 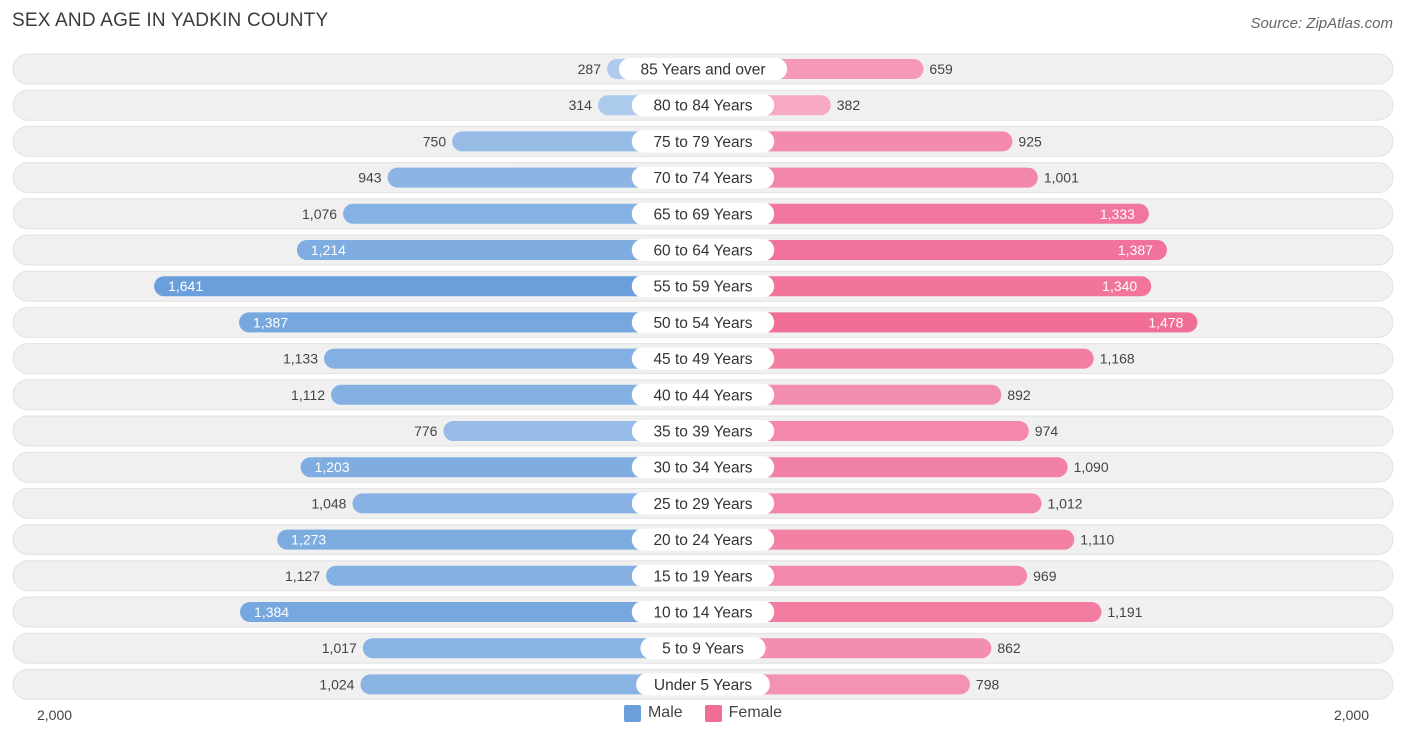 I want to click on male-value-label: 314, so click(x=581, y=105).